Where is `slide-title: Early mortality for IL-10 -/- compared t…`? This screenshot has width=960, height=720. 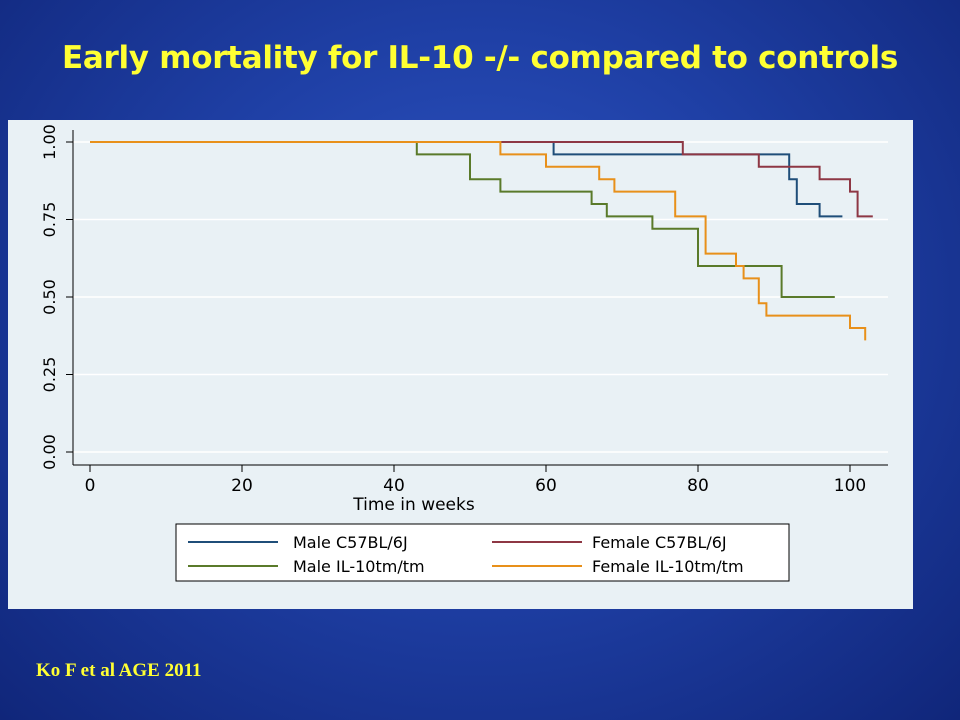
slide-title: Early mortality for IL-10 -/- compared t… is located at coordinates (480, 58).